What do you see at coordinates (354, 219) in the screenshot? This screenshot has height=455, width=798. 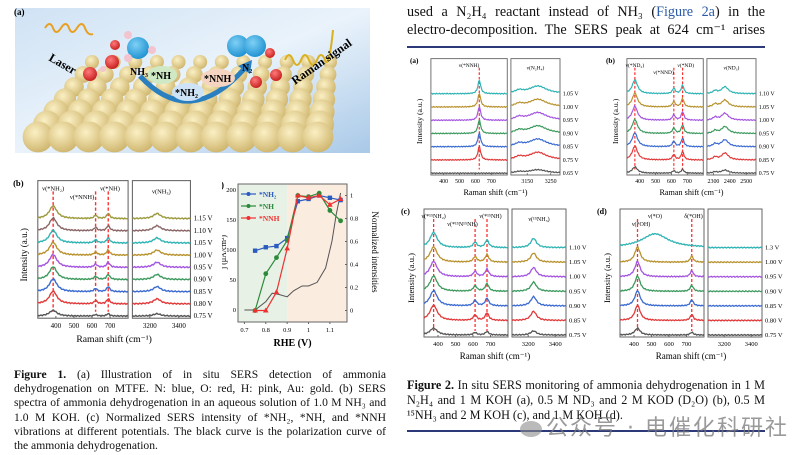 I see `right-tick-label: 0.8` at bounding box center [354, 219].